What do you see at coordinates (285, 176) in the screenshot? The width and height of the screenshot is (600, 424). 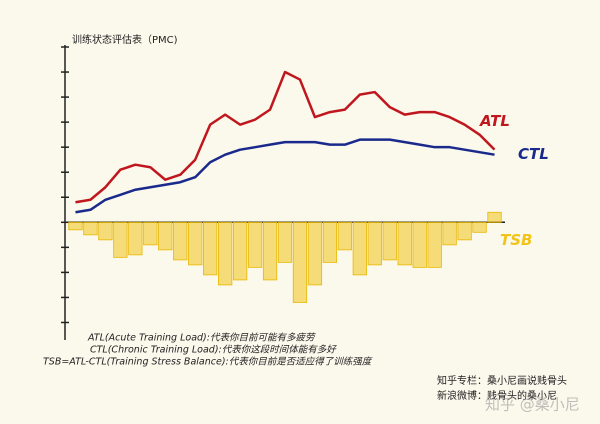 I see `line` at bounding box center [285, 176].